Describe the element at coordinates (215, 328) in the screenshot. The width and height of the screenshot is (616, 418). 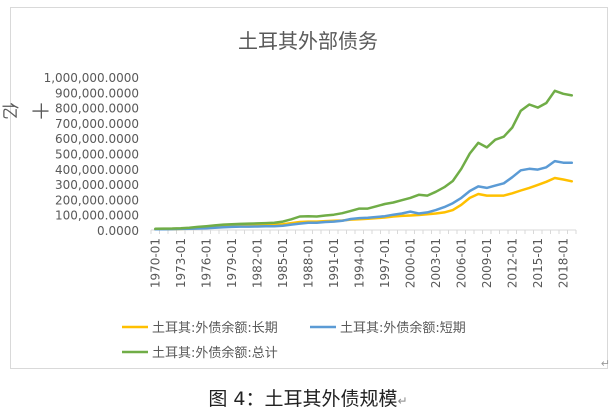
I see `legend-label: 土耳其:外债余额:长期` at that location.